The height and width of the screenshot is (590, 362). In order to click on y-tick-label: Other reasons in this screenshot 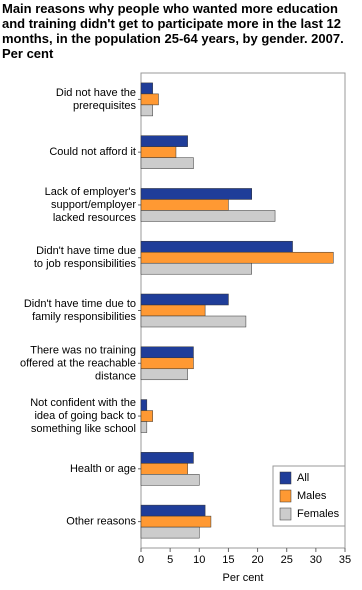, I will do `click(101, 522)`.